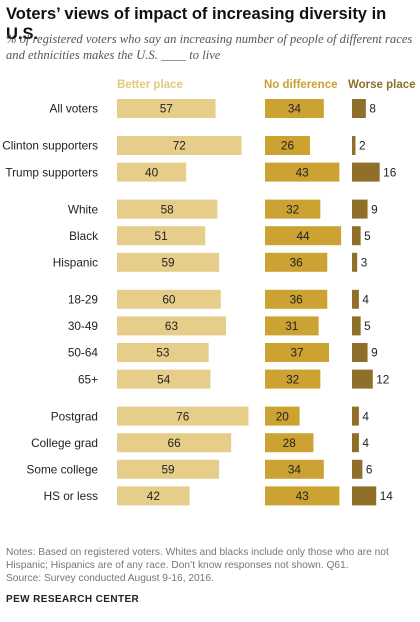 This screenshot has height=622, width=420. I want to click on row-label-hs-or-less: HS or less, so click(71, 496).